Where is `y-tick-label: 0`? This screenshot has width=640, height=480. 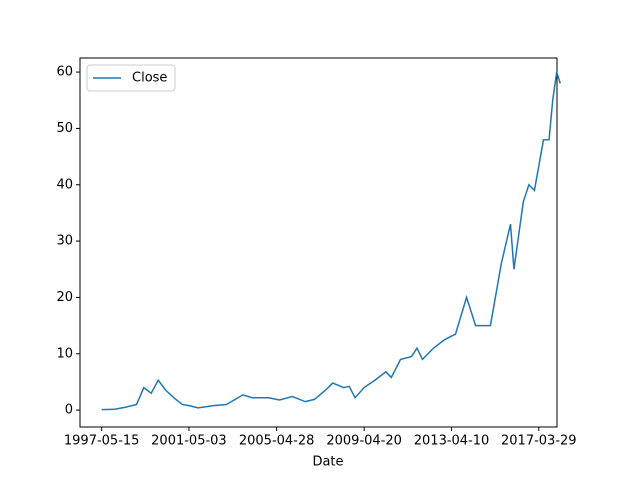
y-tick-label: 0 is located at coordinates (69, 410).